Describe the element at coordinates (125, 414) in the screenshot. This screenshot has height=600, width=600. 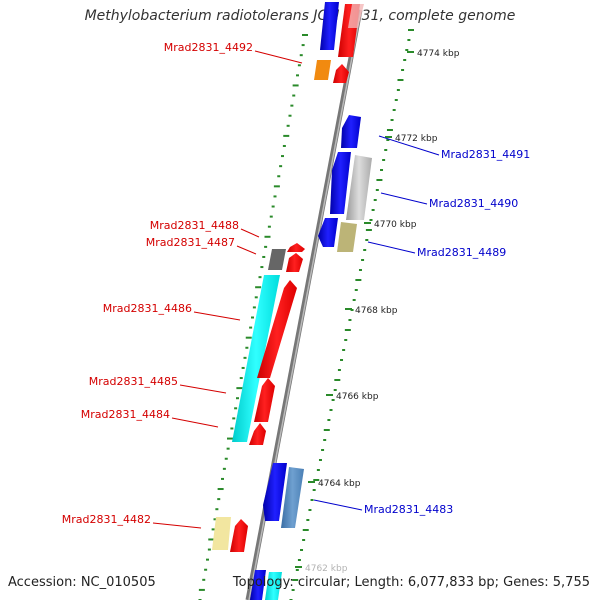
I see `gene-label: Mrad2831_4484` at that location.